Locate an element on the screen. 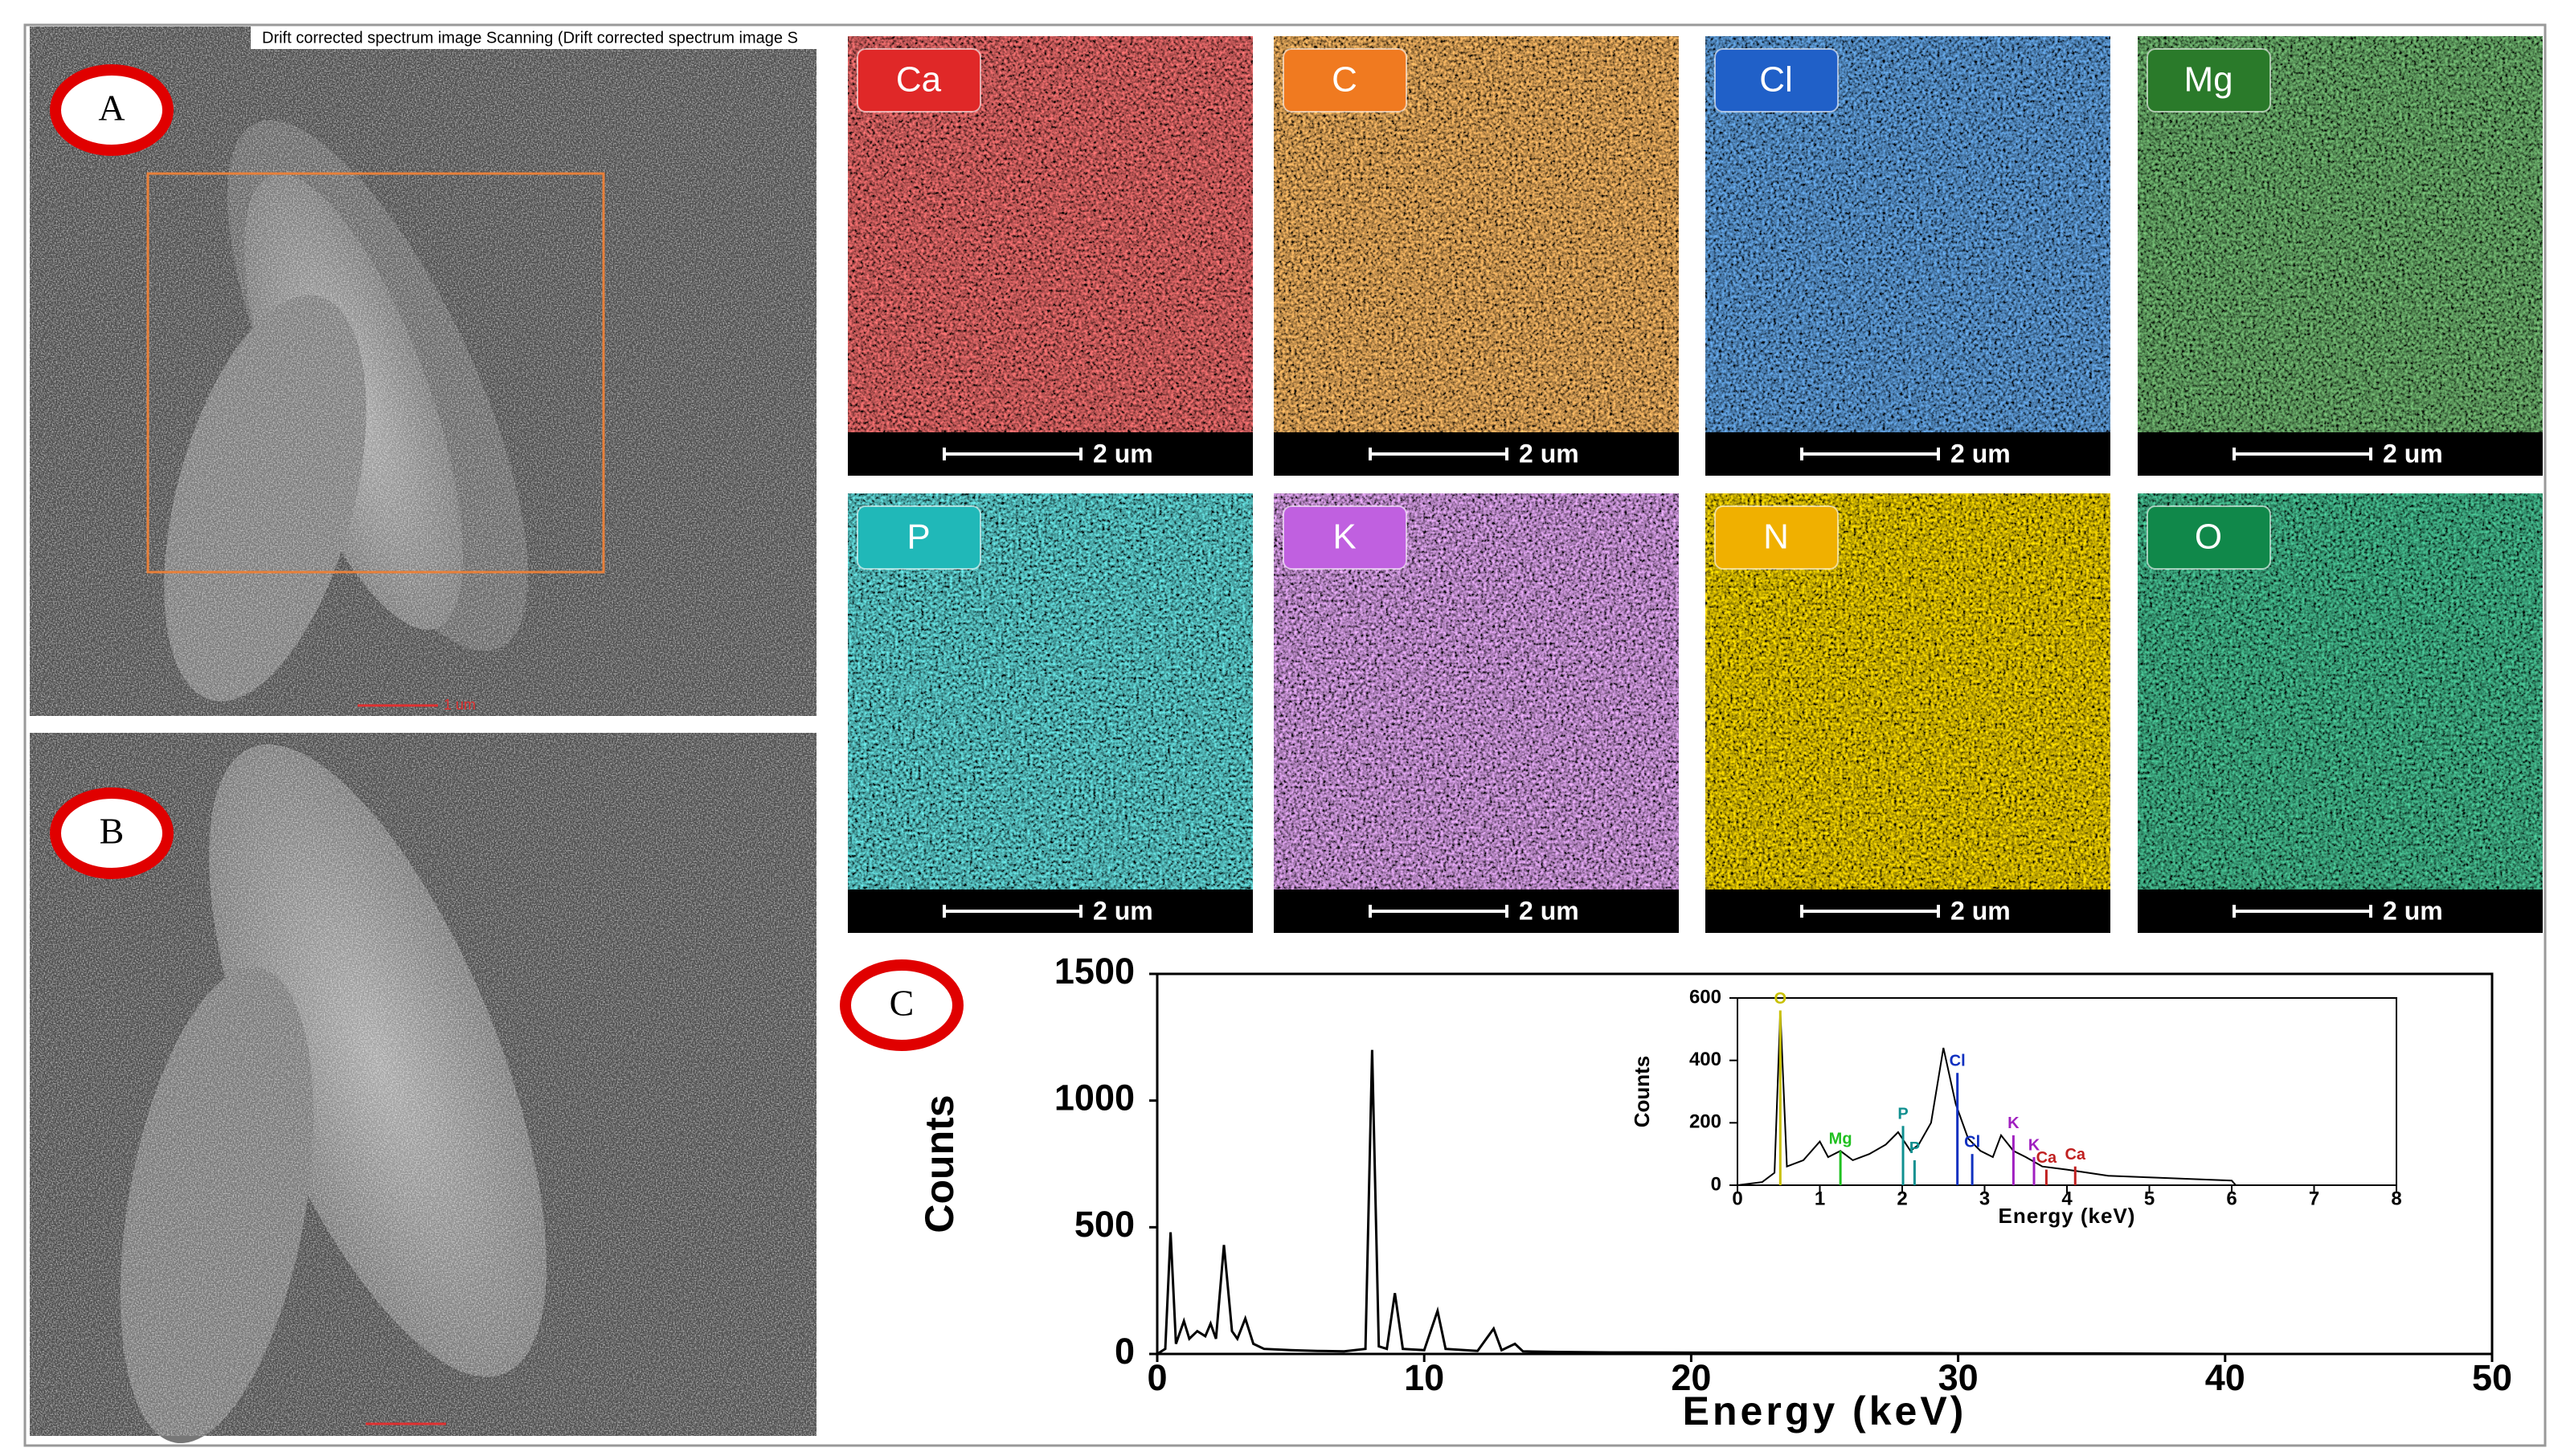 Image resolution: width=2562 pixels, height=1456 pixels. plot-frame is located at coordinates (2067, 1091).